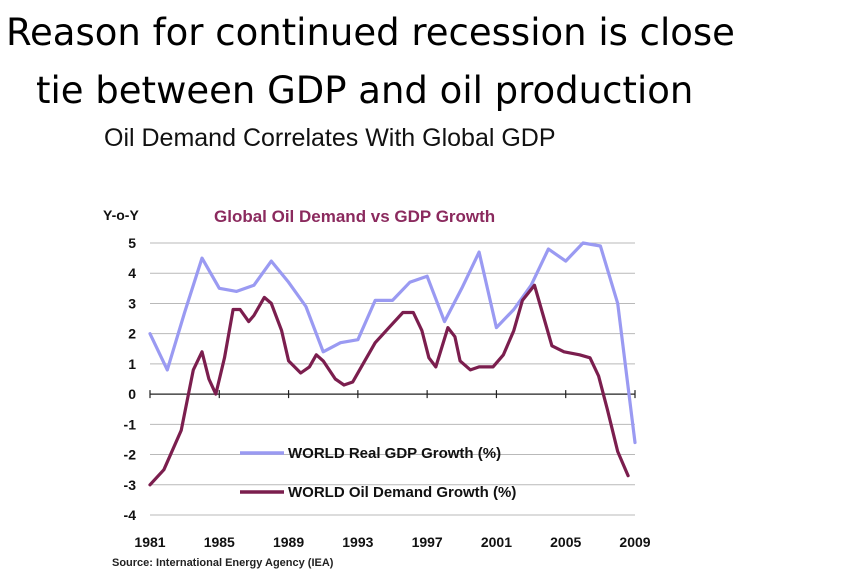  Describe the element at coordinates (149, 542) in the screenshot. I see `x-tick-label: 1981` at that location.